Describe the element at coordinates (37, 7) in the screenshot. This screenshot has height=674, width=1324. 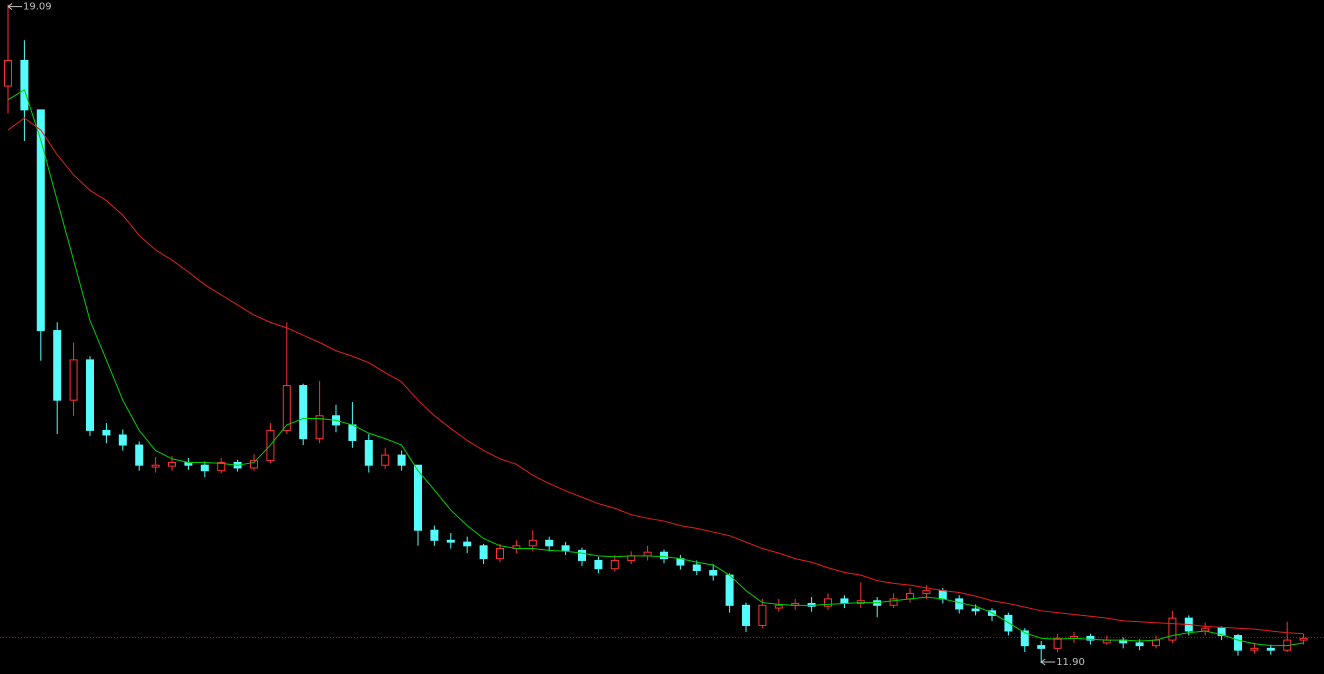
I see `annotation-label: 19.09` at that location.